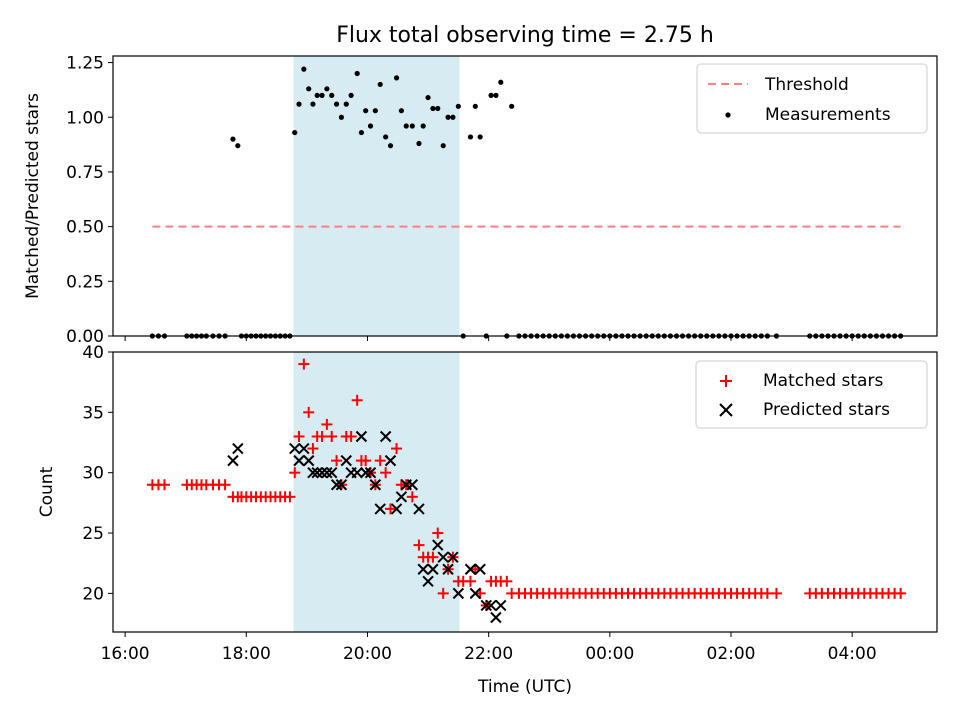 Image resolution: width=960 pixels, height=720 pixels. Describe the element at coordinates (376, 492) in the screenshot. I see `observing-interval-shade-bottom` at that location.